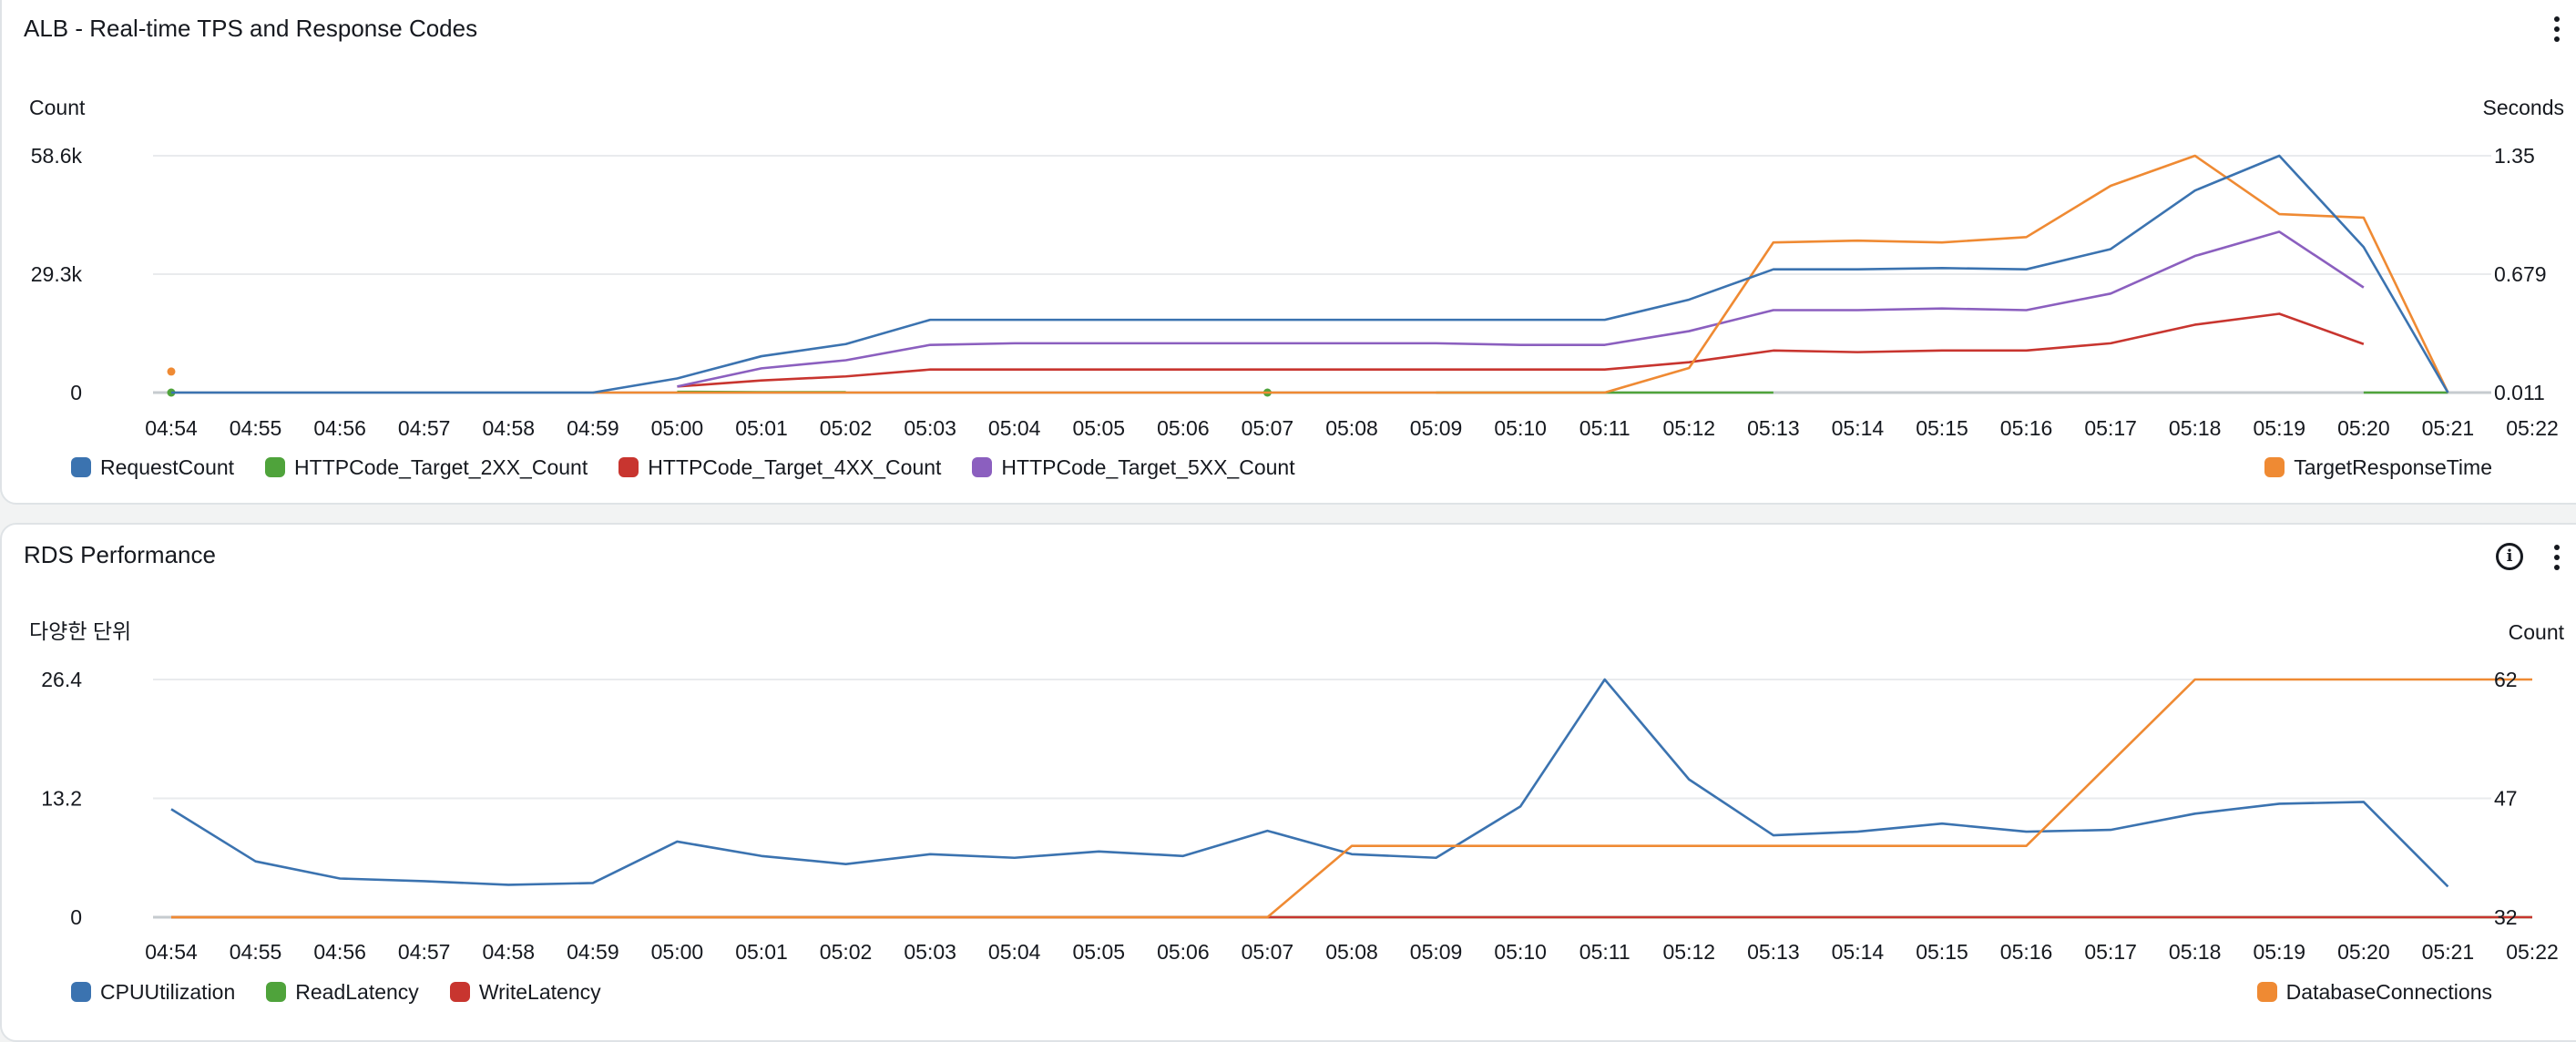 The image size is (2576, 1042). What do you see at coordinates (167, 993) in the screenshot?
I see `legend-label: CPUUtilization` at bounding box center [167, 993].